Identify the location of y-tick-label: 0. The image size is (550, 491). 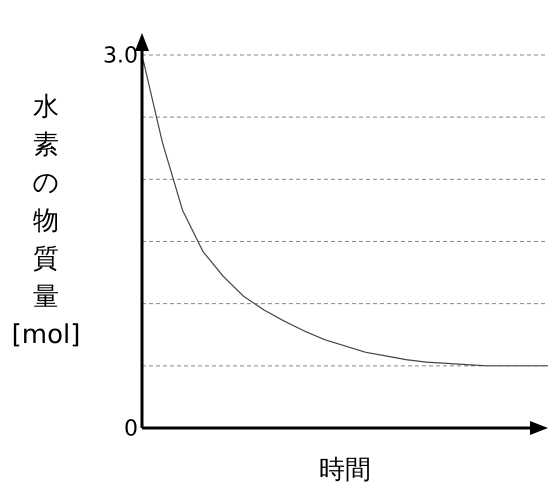
(131, 429).